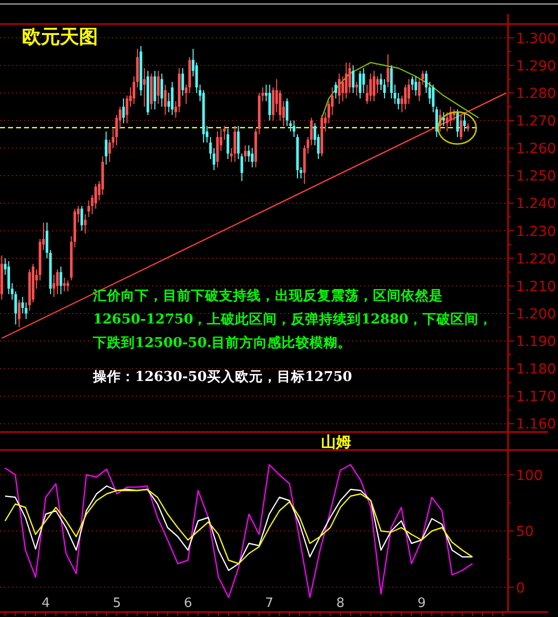 This screenshot has width=558, height=617. What do you see at coordinates (536, 94) in the screenshot?
I see `y-tick-label: 1.280` at bounding box center [536, 94].